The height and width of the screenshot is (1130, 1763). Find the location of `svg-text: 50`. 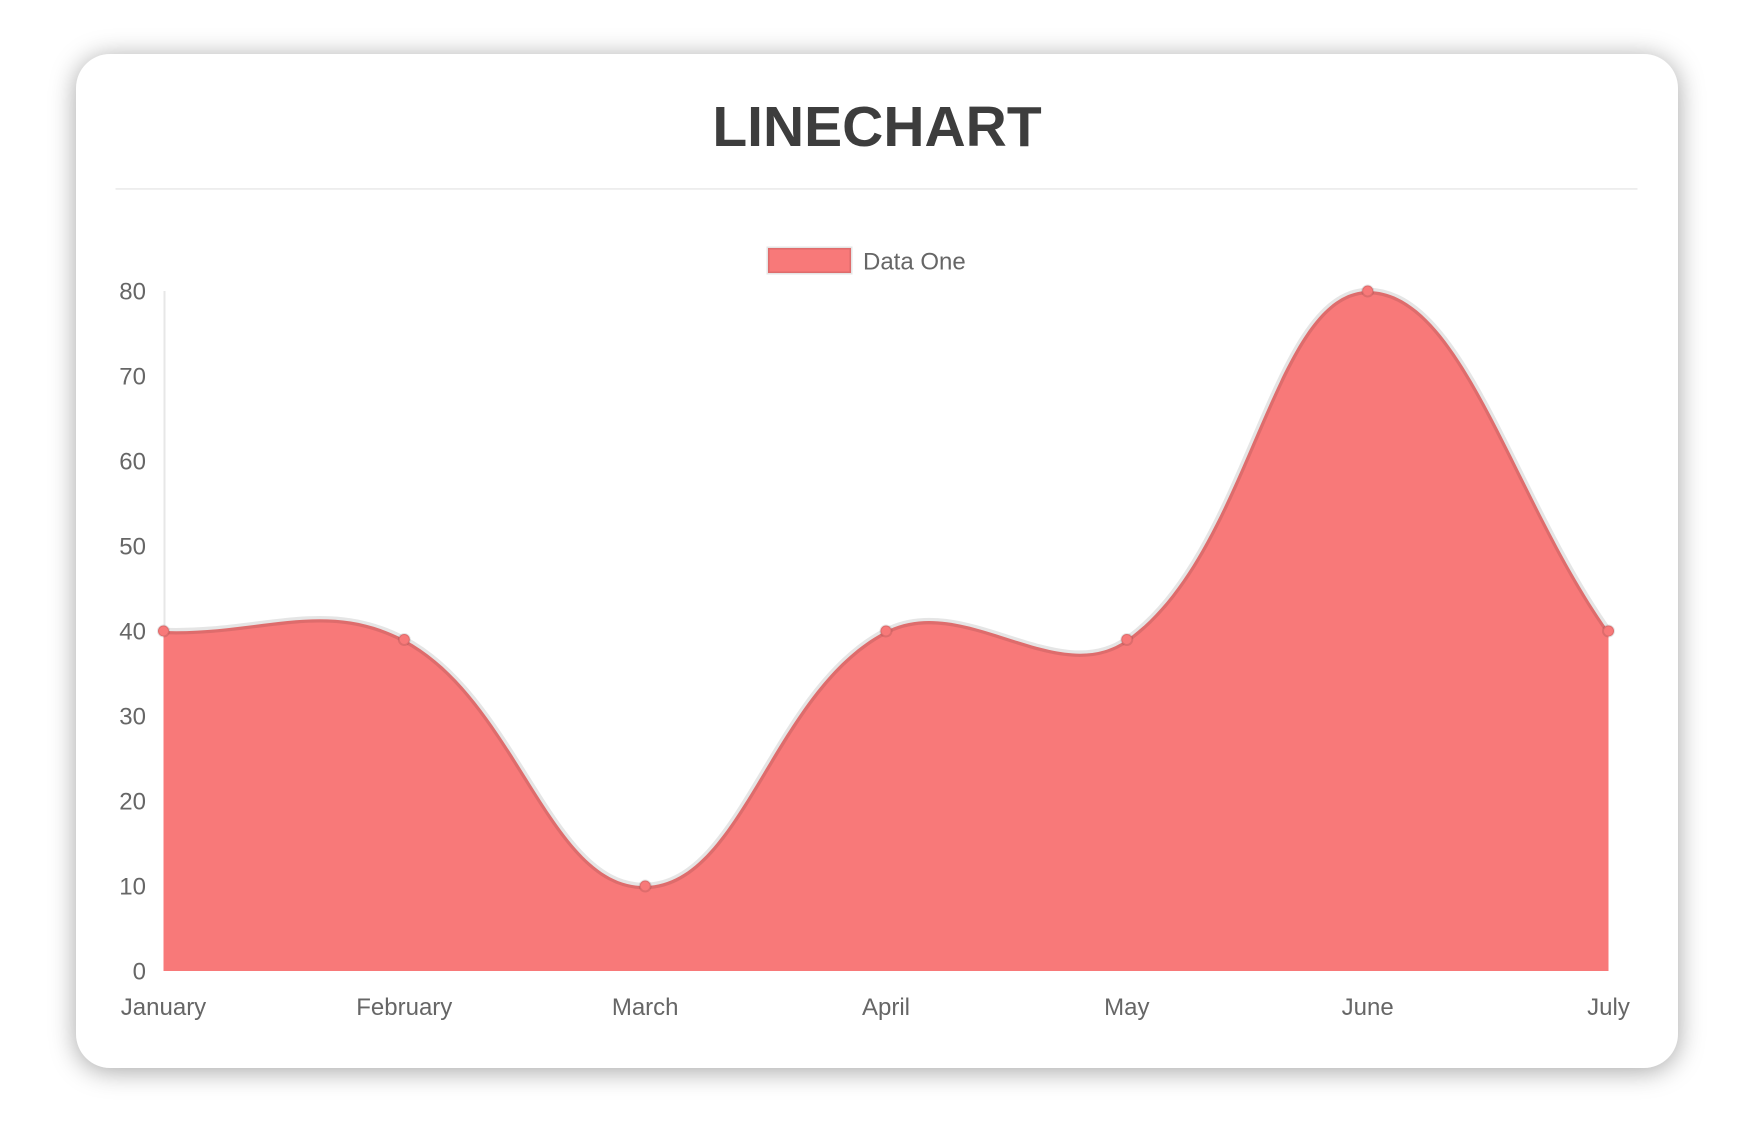

svg-text: 50 is located at coordinates (132, 547).